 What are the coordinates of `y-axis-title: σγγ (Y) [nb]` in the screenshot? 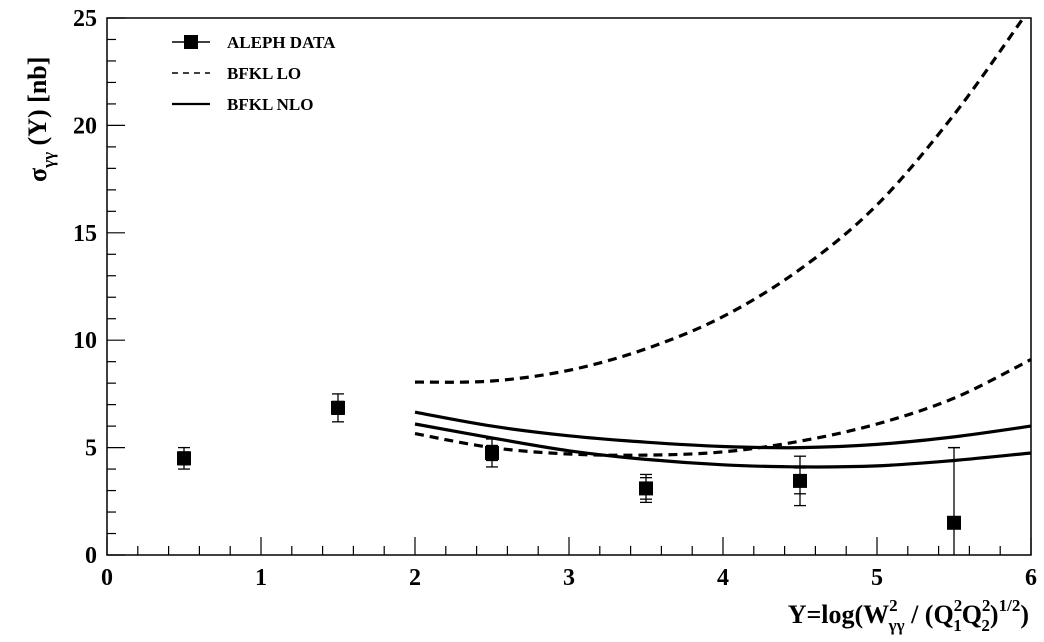 It's located at (40, 119).